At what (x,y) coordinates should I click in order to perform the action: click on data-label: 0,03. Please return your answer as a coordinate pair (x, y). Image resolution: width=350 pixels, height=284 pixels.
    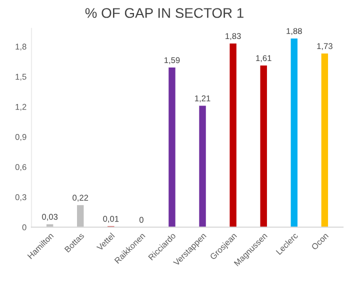
    Looking at the image, I should click on (50, 217).